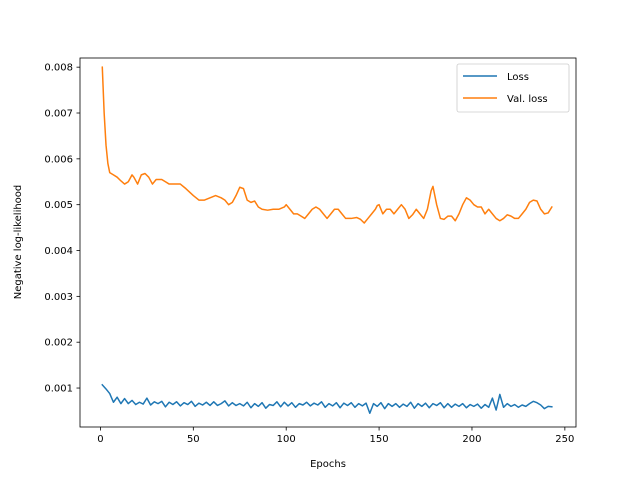  Describe the element at coordinates (379, 439) in the screenshot. I see `x-tick-label: 150` at that location.